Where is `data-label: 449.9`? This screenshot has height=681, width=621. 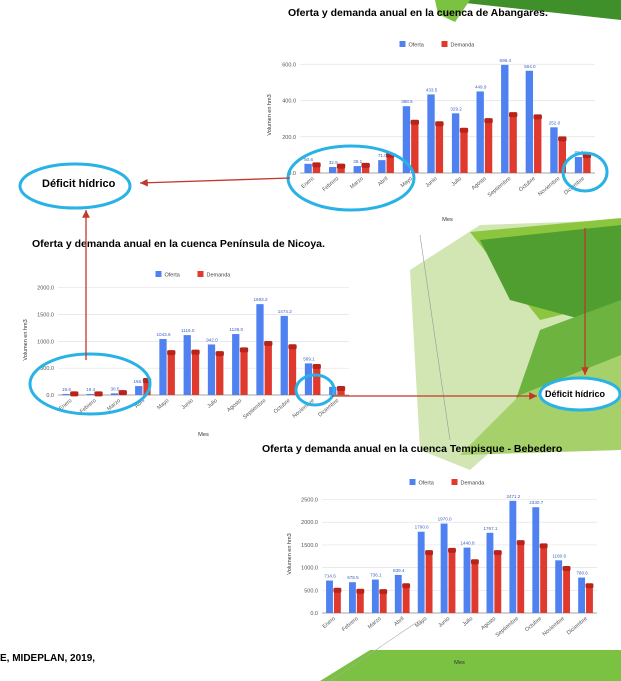
data-label: 449.9 is located at coordinates (481, 86).